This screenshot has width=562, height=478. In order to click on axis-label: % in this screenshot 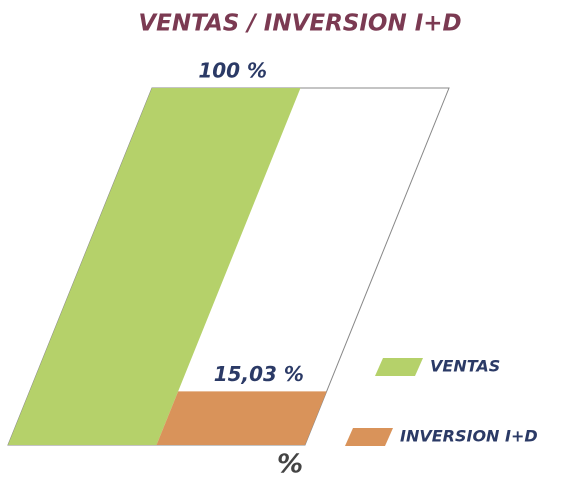, I will do `click(290, 464)`.